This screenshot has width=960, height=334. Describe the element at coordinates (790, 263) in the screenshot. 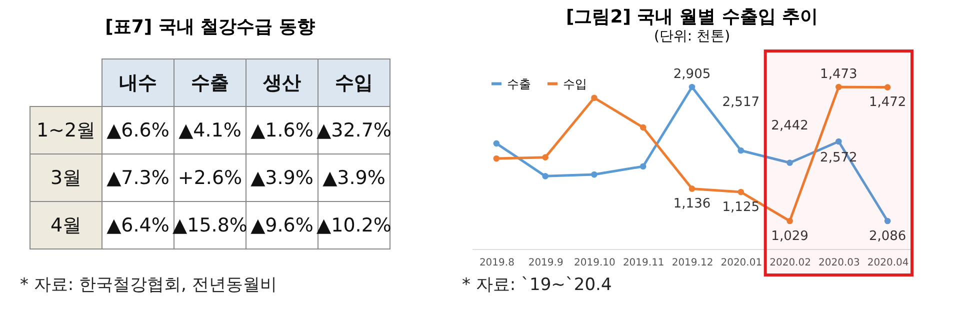

I see `x-tick-label: 2020.02` at that location.